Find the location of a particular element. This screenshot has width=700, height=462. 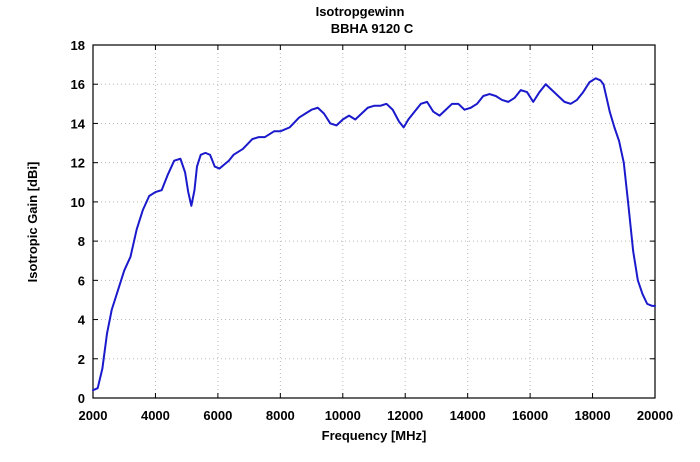

x-tick-label: 12000 is located at coordinates (405, 415).